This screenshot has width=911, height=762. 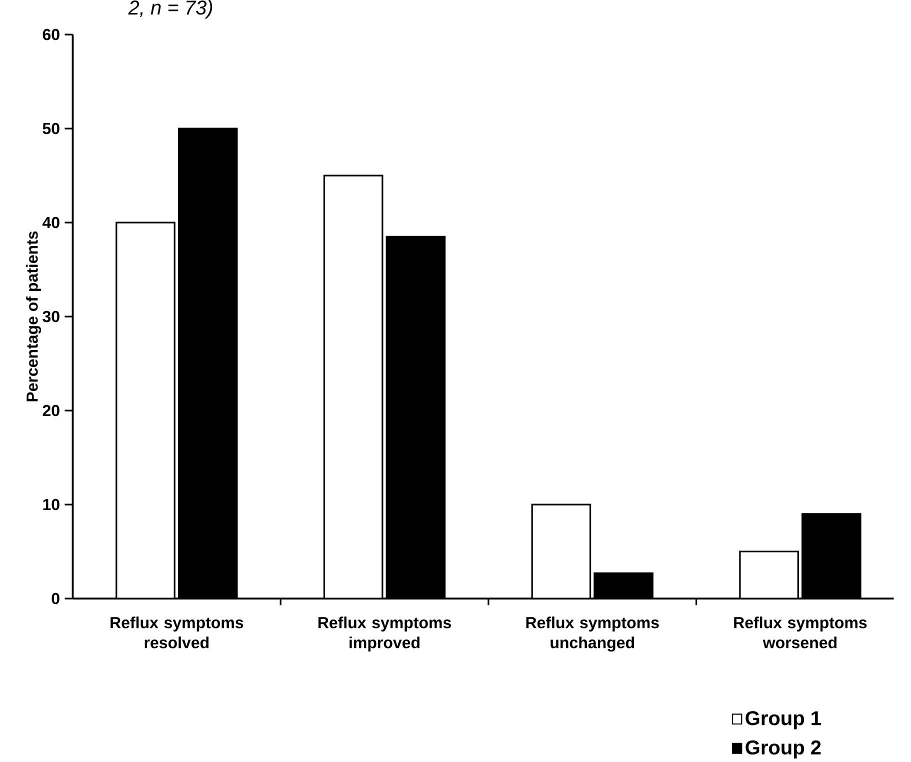 I want to click on legend-label: Group 1, so click(x=783, y=720).